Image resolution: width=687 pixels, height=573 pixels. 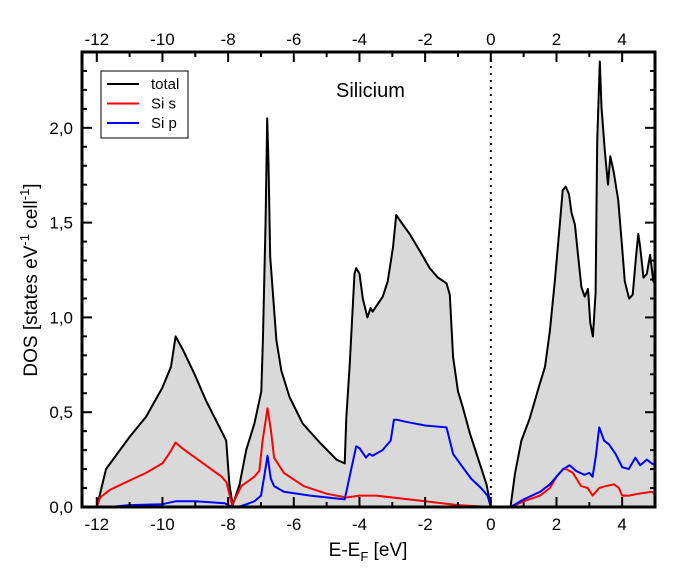 What do you see at coordinates (163, 104) in the screenshot?
I see `legend-label-si-s: Si s` at bounding box center [163, 104].